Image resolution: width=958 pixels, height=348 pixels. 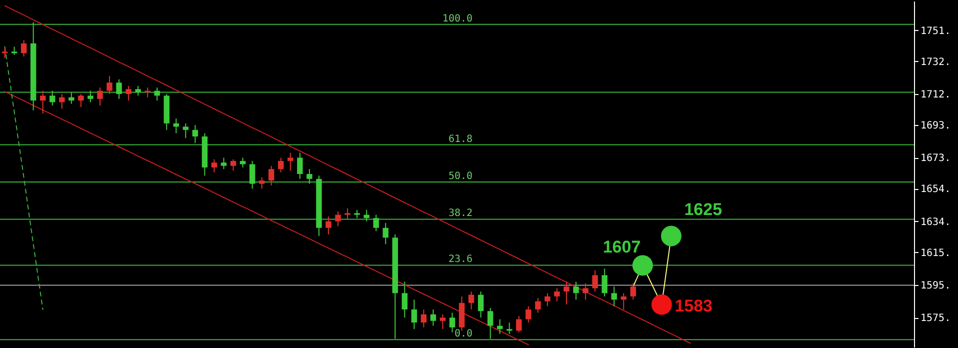 I want to click on data-label: 1607, so click(x=621, y=246).